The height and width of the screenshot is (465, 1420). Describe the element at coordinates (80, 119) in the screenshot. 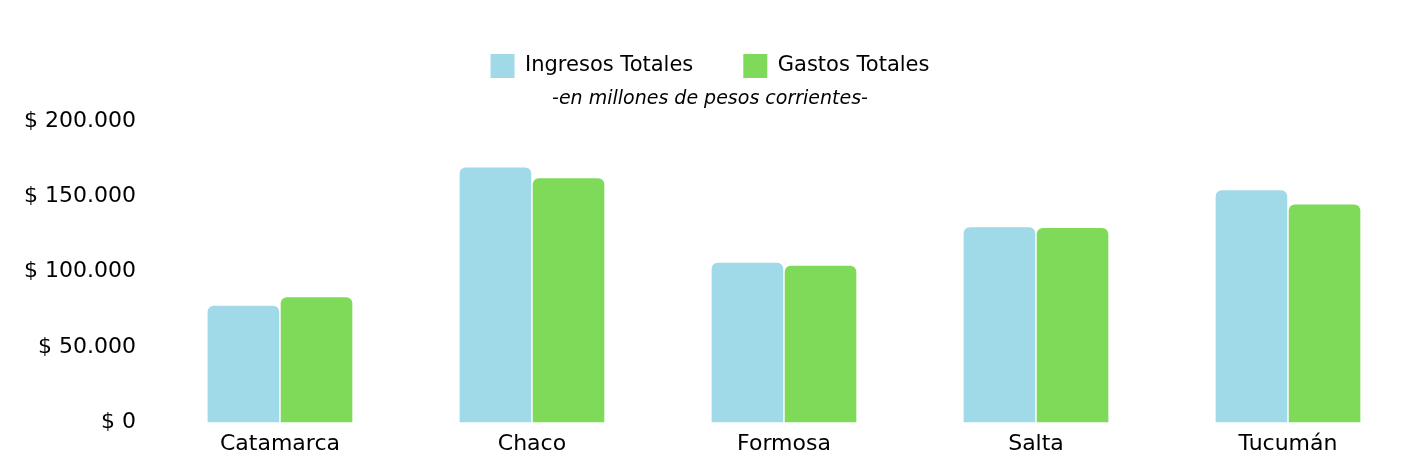

I see `y-tick-label: $ 200.000` at that location.